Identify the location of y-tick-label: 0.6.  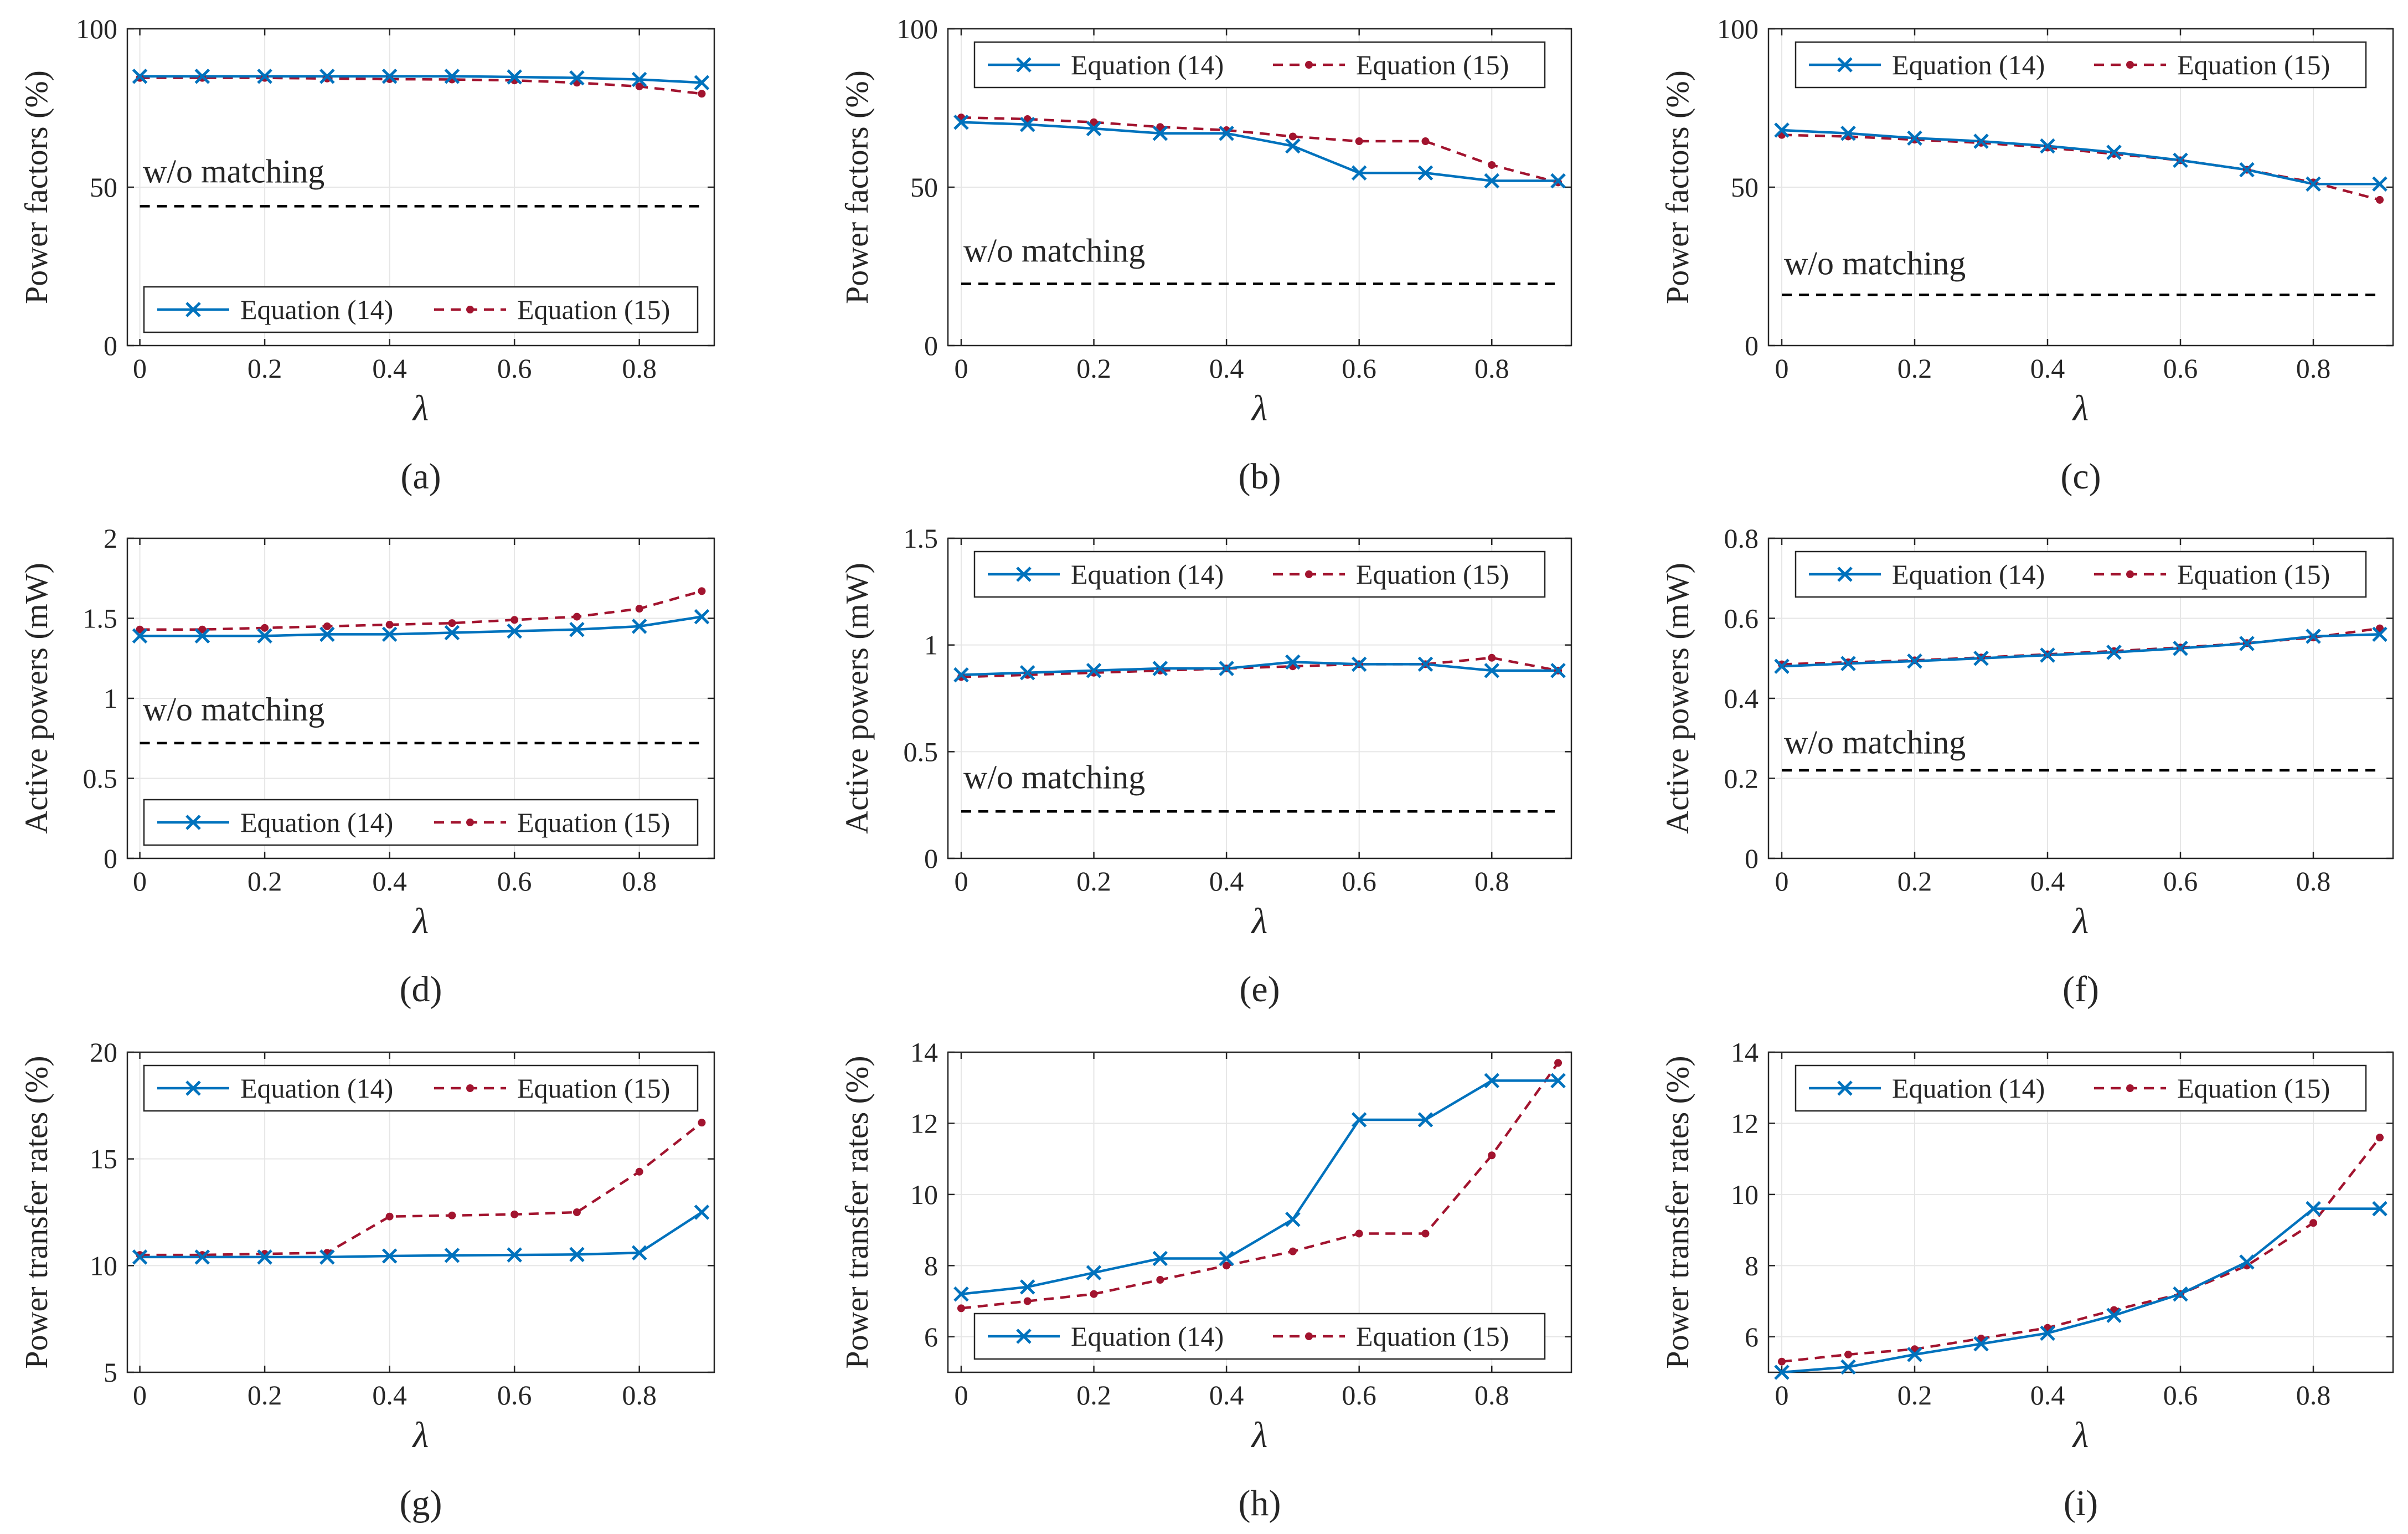
(1741, 618).